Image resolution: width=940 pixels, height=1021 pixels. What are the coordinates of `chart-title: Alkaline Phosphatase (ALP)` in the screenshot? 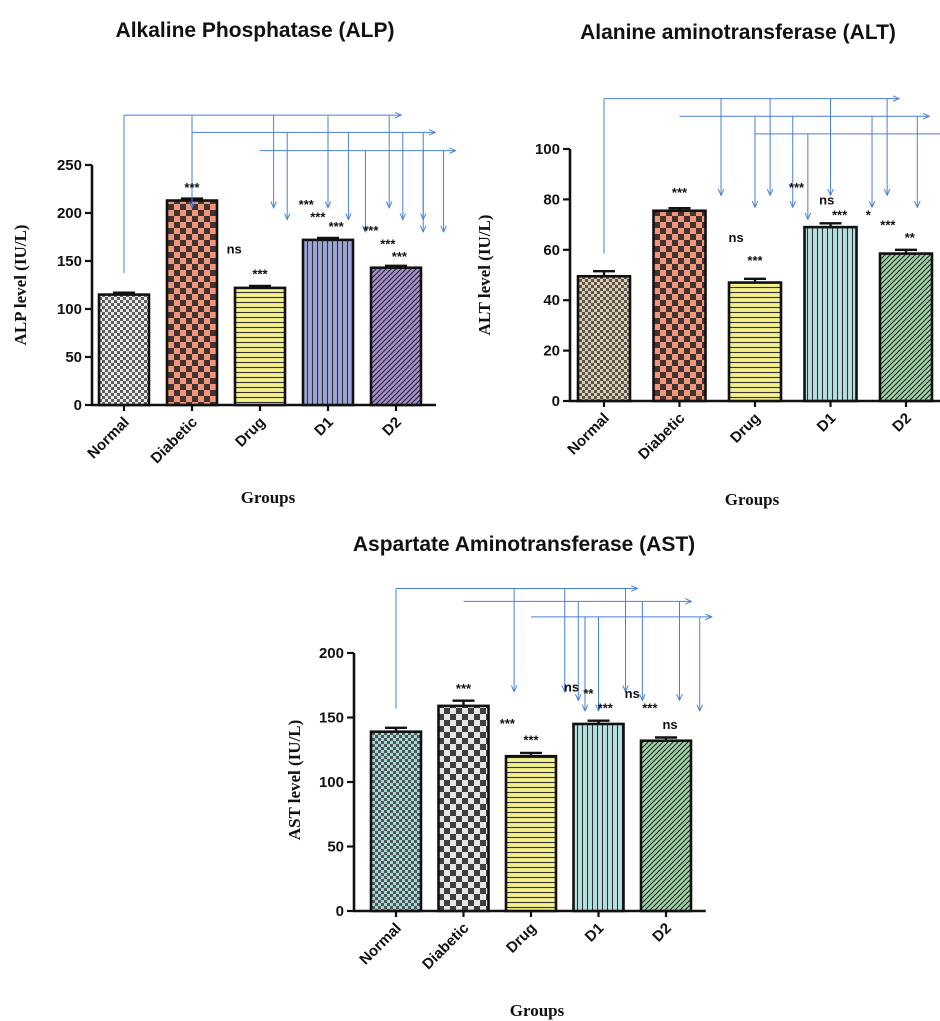 It's located at (255, 30).